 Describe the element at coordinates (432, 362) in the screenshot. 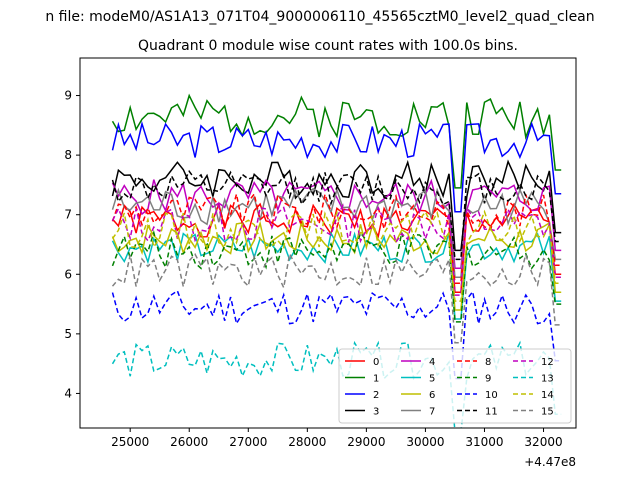

I see `legend-label: 4` at that location.